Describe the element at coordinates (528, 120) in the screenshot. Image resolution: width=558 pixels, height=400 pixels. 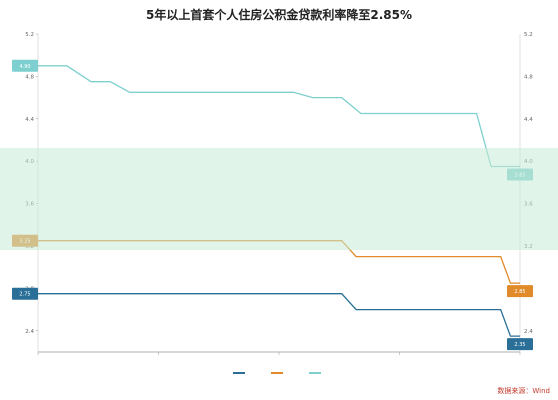
I see `y-tick-right-5: 4.4` at that location.